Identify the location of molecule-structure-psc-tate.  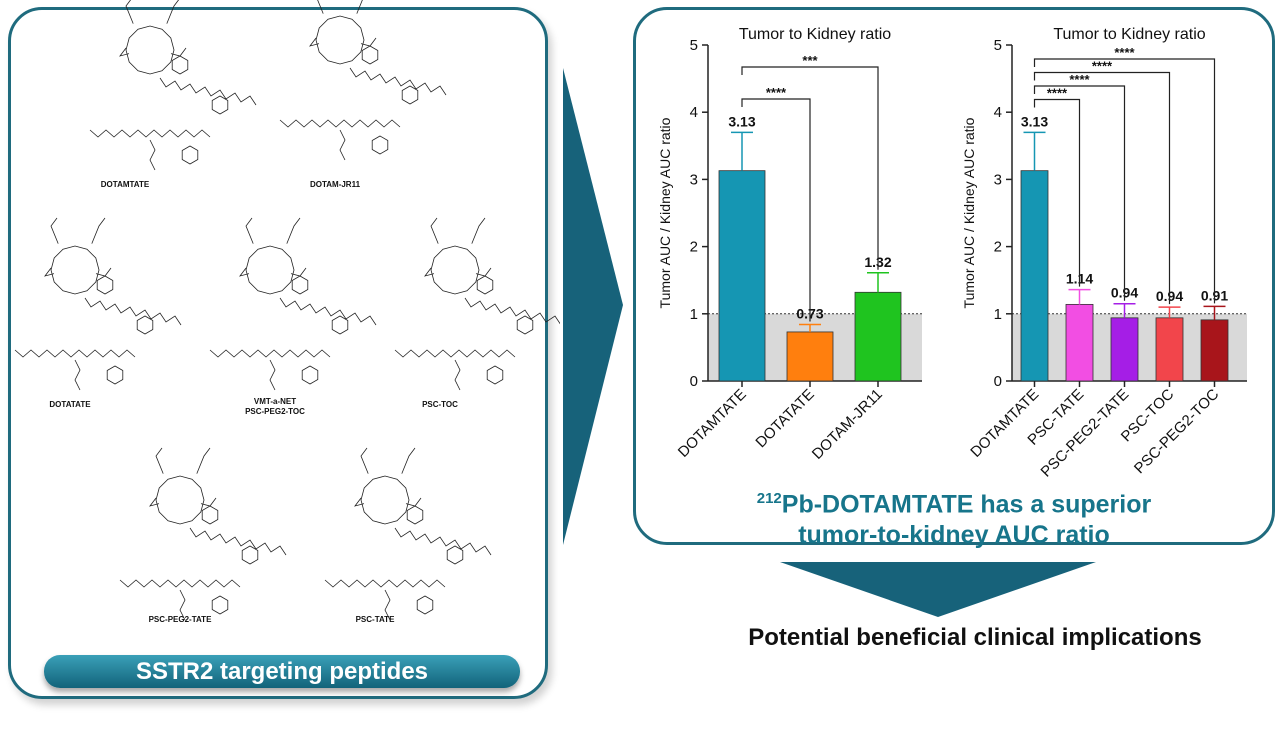
(408, 534).